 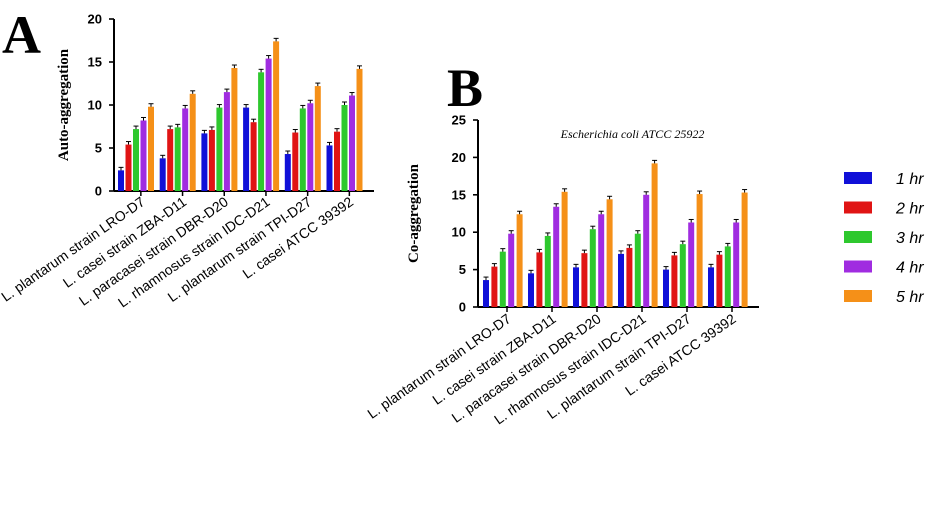 What do you see at coordinates (465, 88) in the screenshot?
I see `panel-b-letter: B` at bounding box center [465, 88].